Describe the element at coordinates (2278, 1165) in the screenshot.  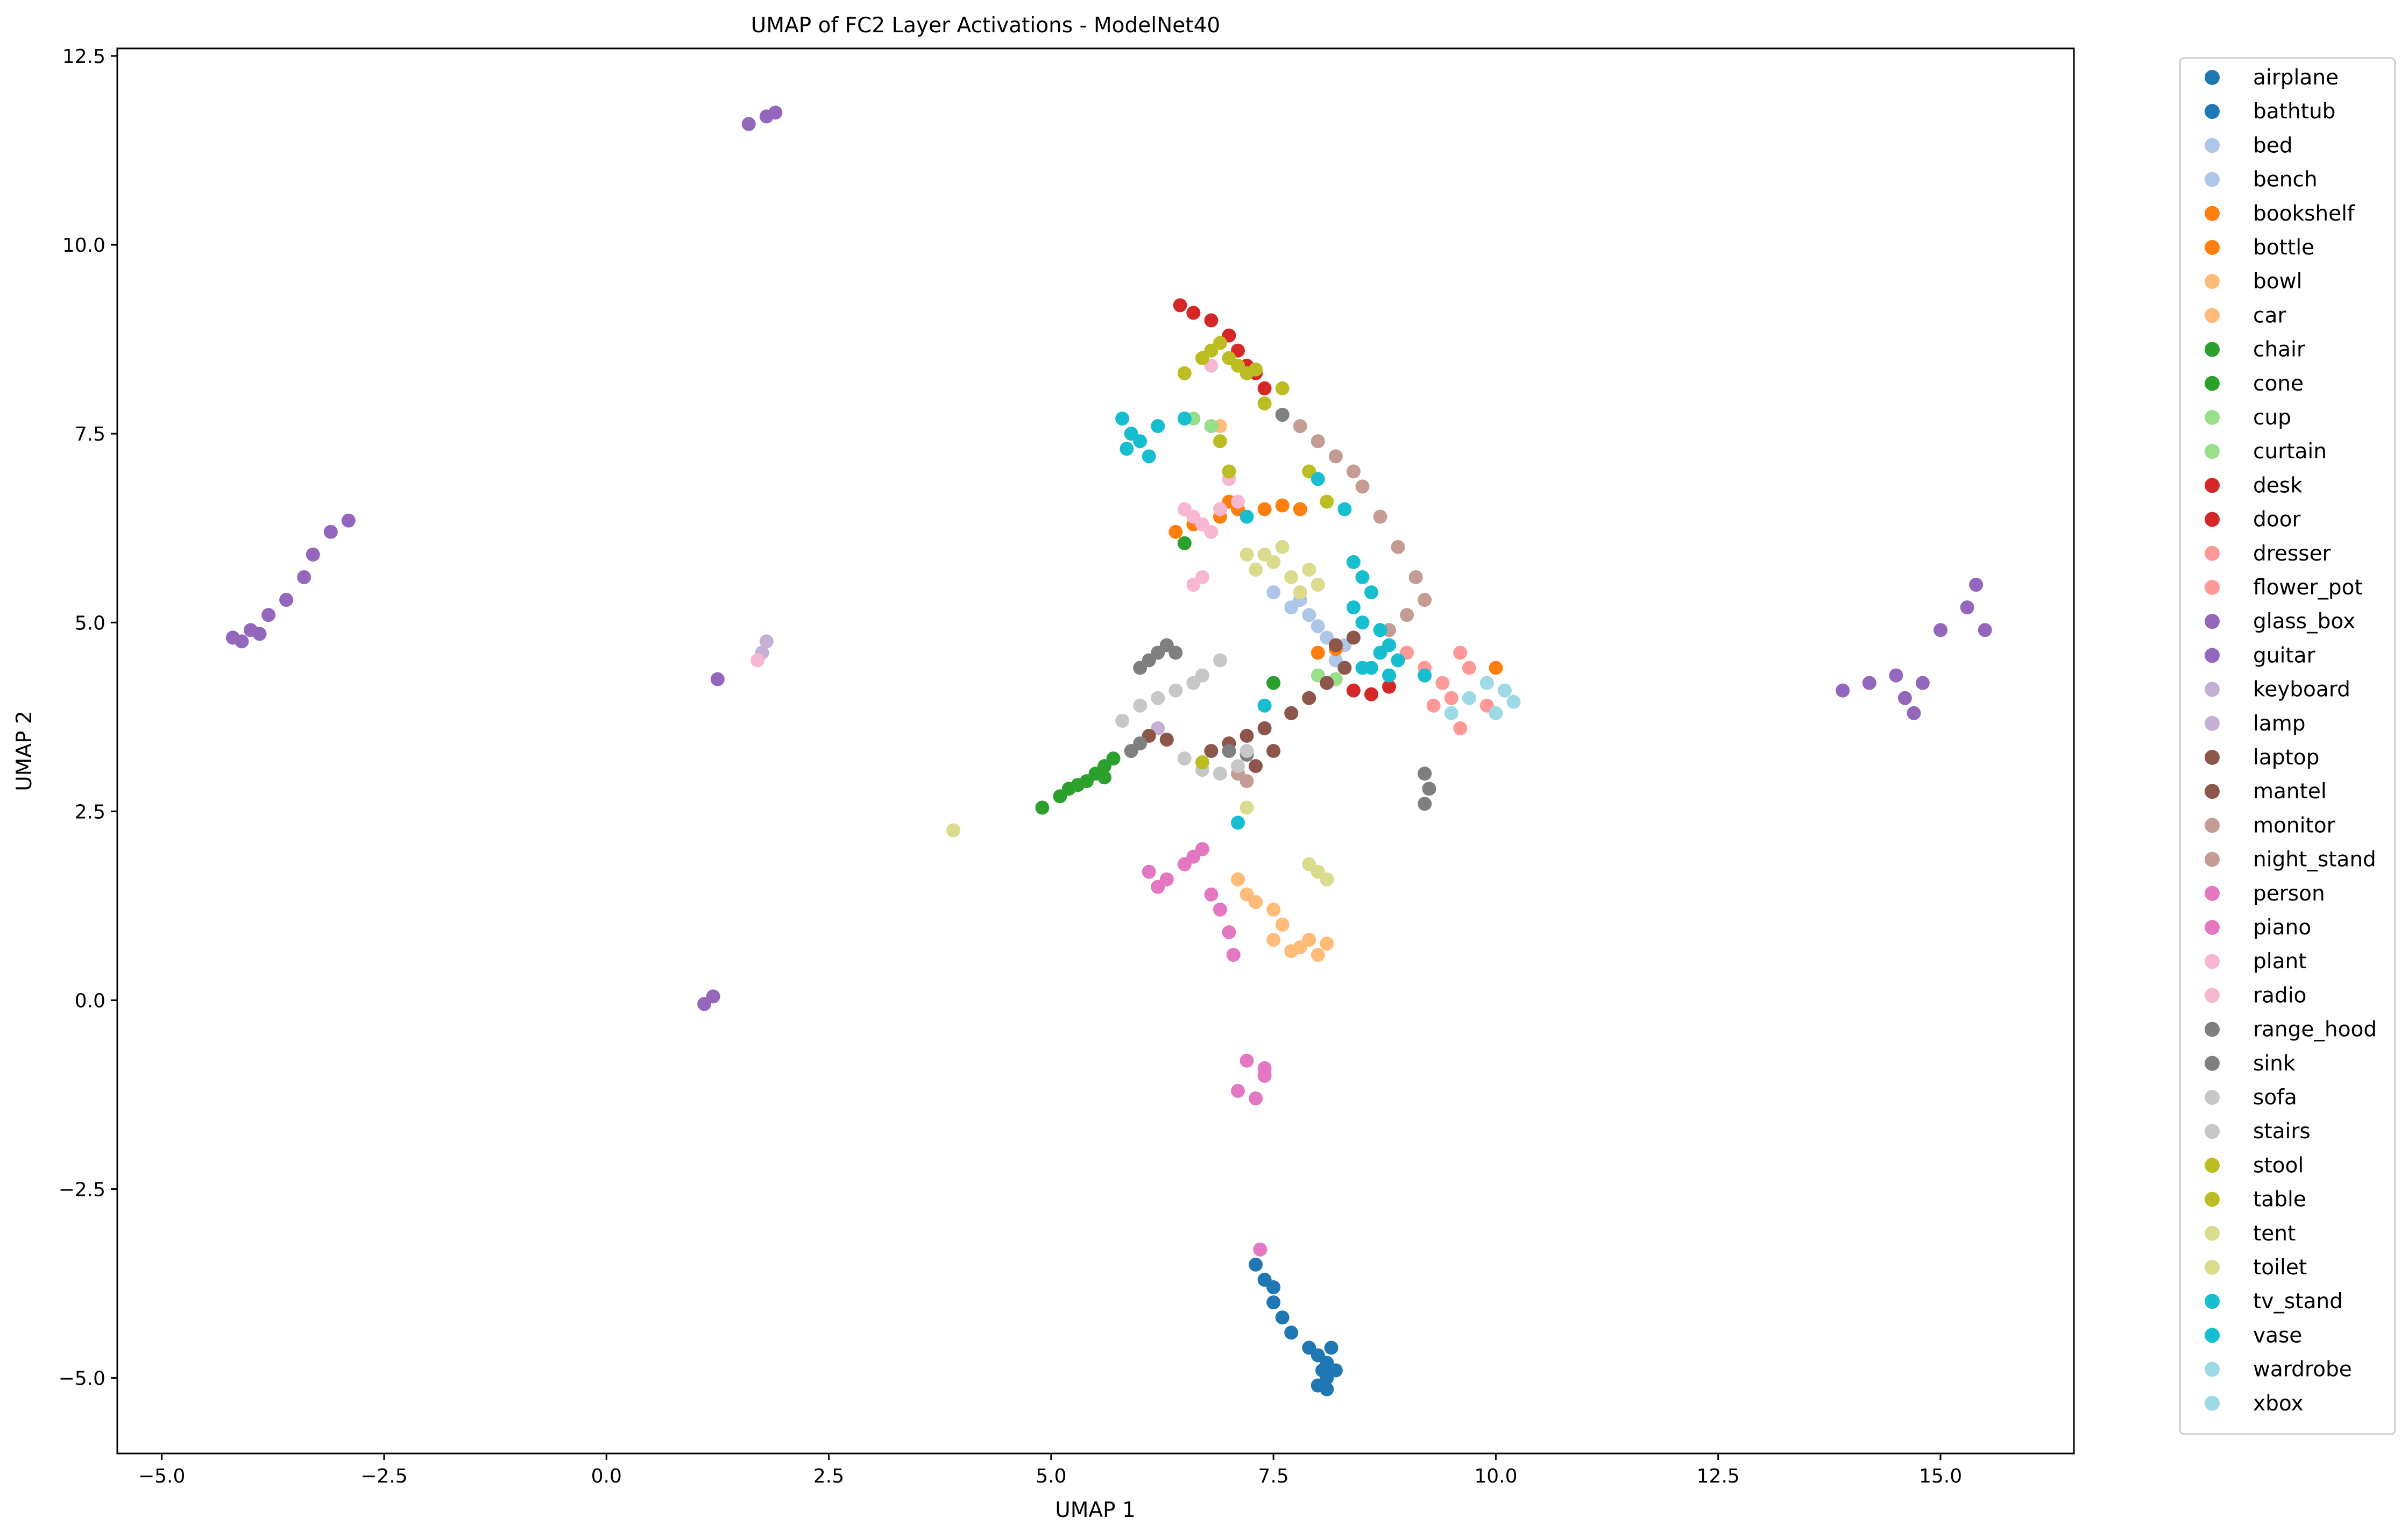
I see `legend-label-stool: stool` at that location.